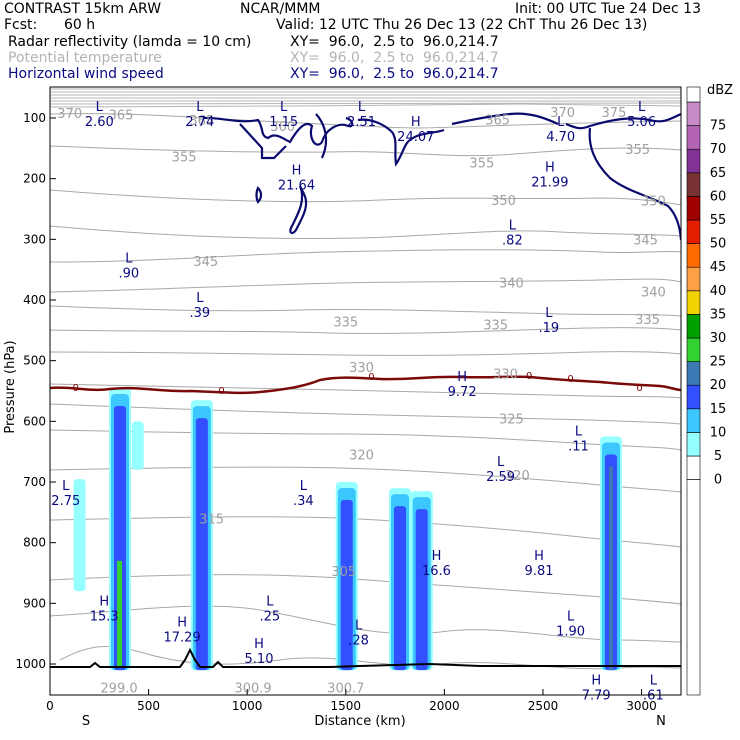 The width and height of the screenshot is (740, 740). What do you see at coordinates (718, 126) in the screenshot?
I see `colorbar-level-label: 75` at bounding box center [718, 126].